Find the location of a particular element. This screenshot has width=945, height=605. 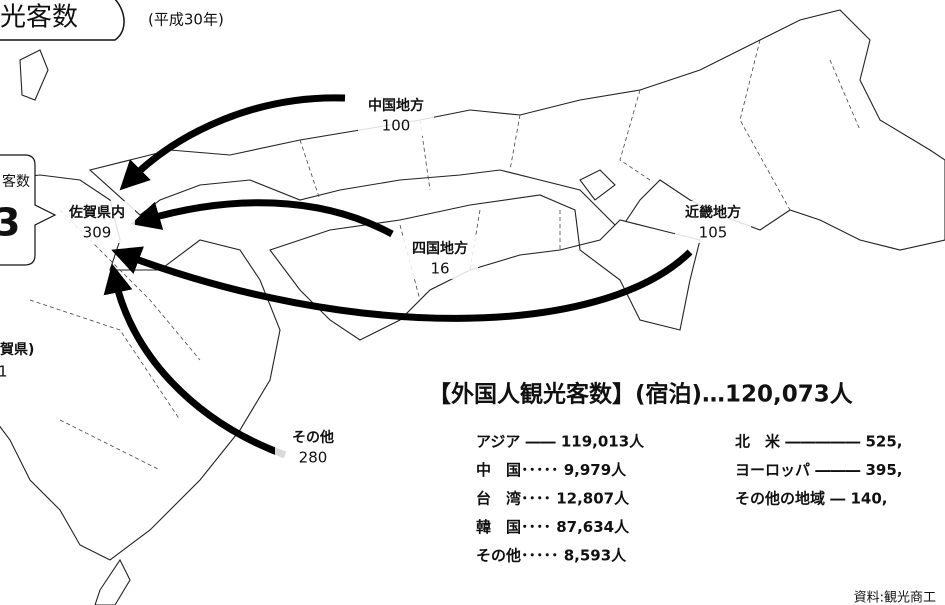

year: (平成30年) is located at coordinates (186, 20).